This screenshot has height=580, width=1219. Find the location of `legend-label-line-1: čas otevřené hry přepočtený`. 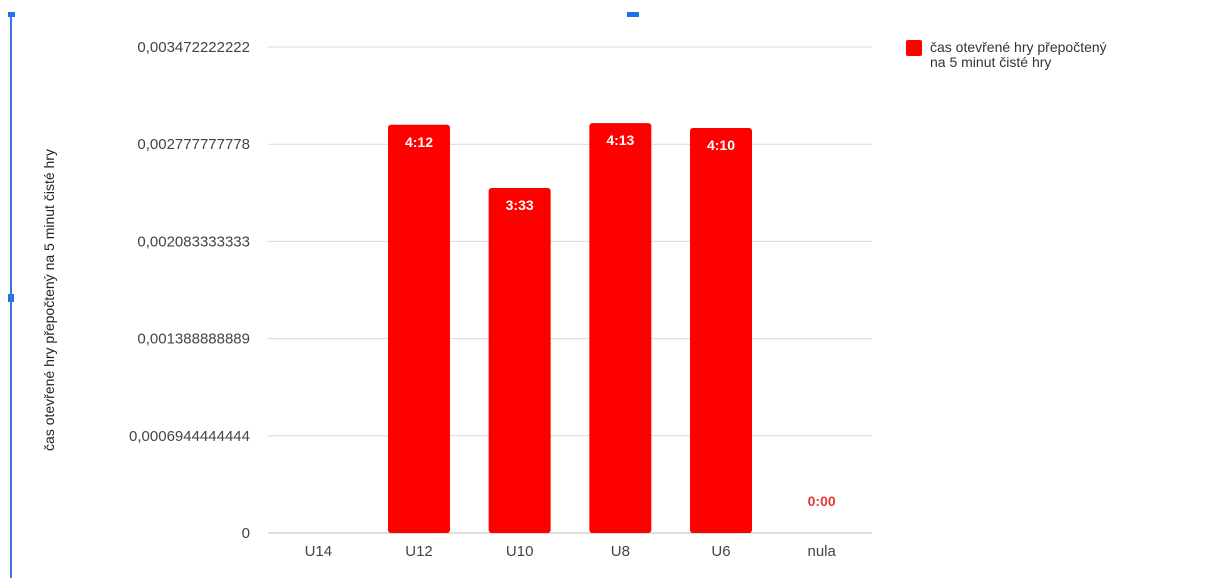

legend-label-line-1: čas otevřené hry přepočtený is located at coordinates (1018, 47).